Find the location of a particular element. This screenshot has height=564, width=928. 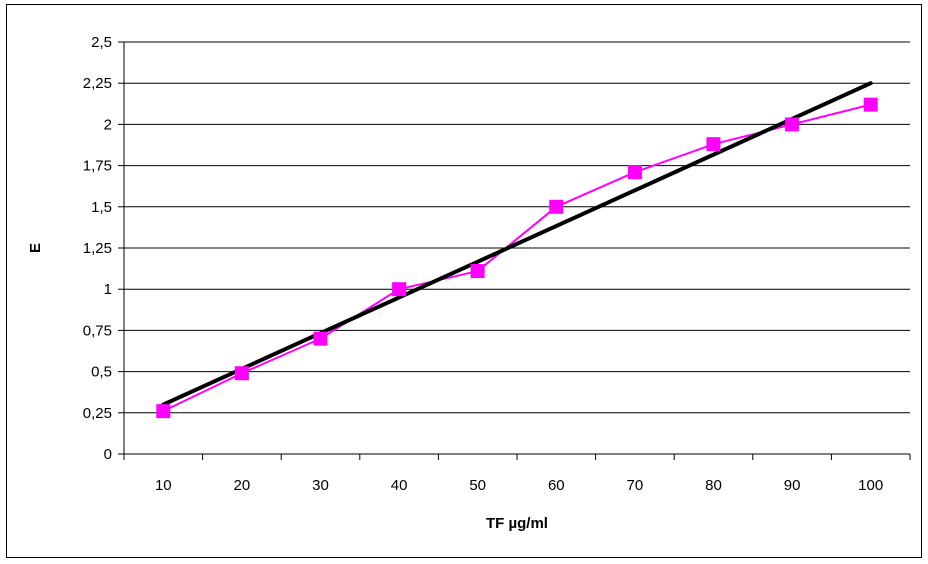

x-tick-label: 70 is located at coordinates (635, 485).